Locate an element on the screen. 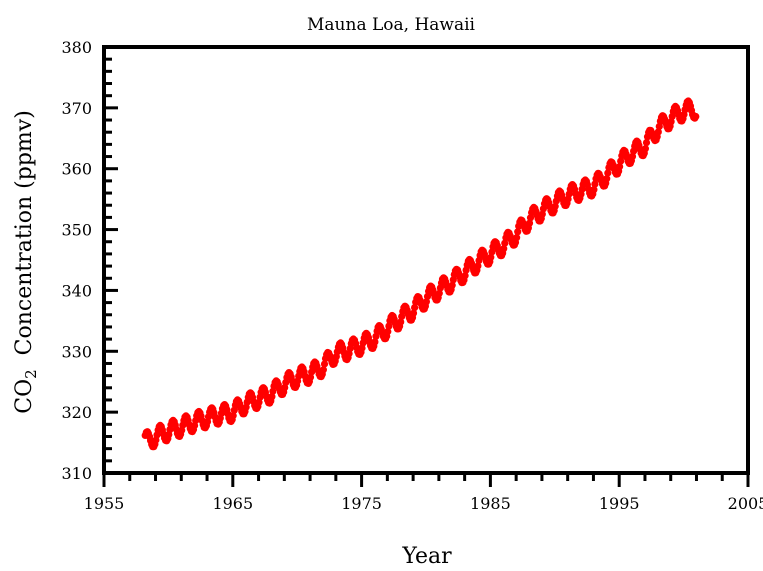 The image size is (763, 571). y-axis-ticks: 310 320 330 340 350 360 370 380 is located at coordinates (89, 260).